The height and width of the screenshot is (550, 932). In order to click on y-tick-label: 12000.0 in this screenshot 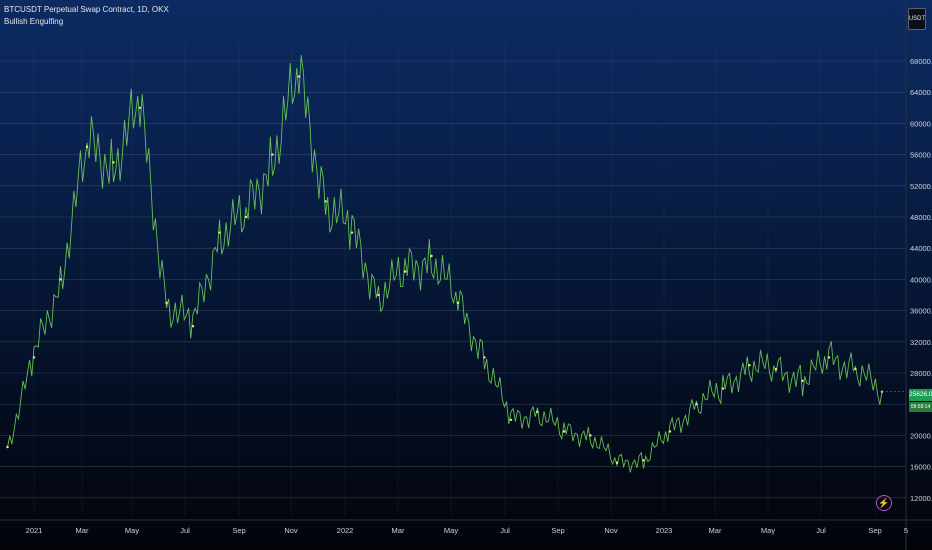, I will do `click(921, 498)`.